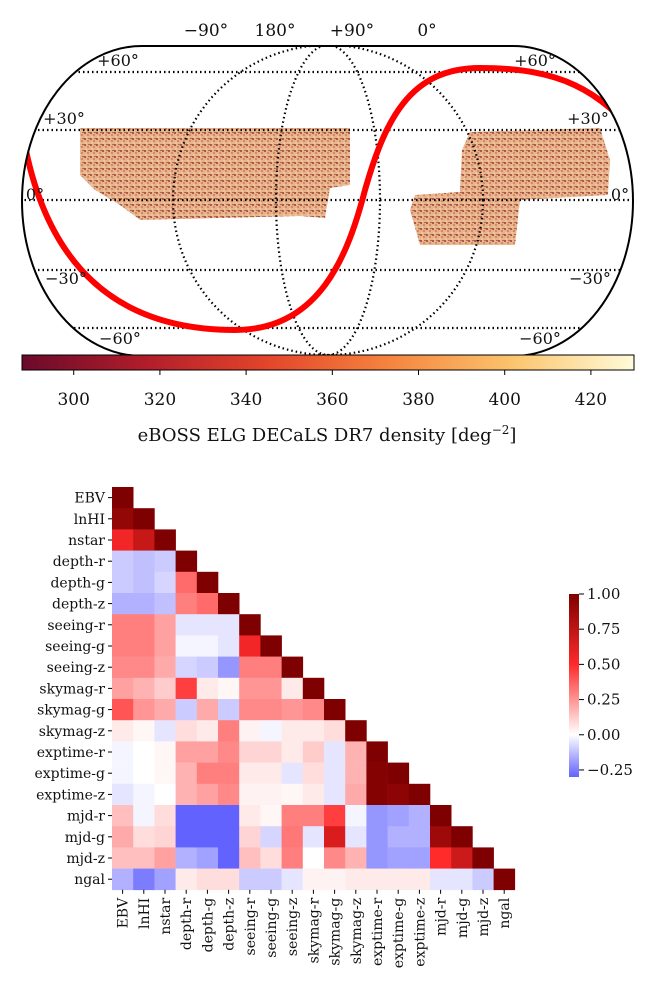 Image resolution: width=656 pixels, height=1008 pixels. What do you see at coordinates (336, 932) in the screenshot?
I see `corr-col-label: skymag-g` at bounding box center [336, 932].